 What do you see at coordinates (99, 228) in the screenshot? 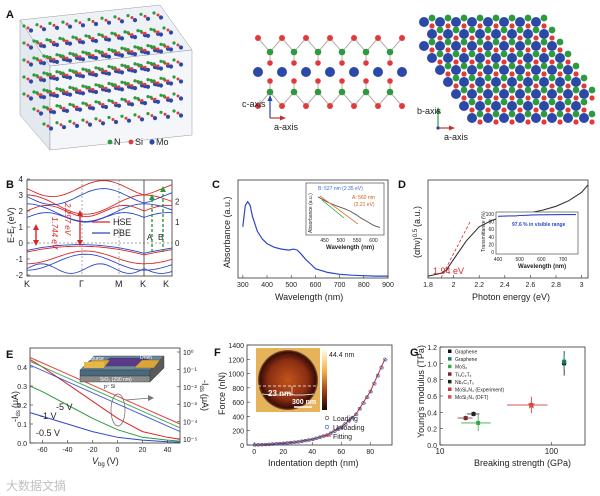
I see `band-frame` at bounding box center [99, 228].